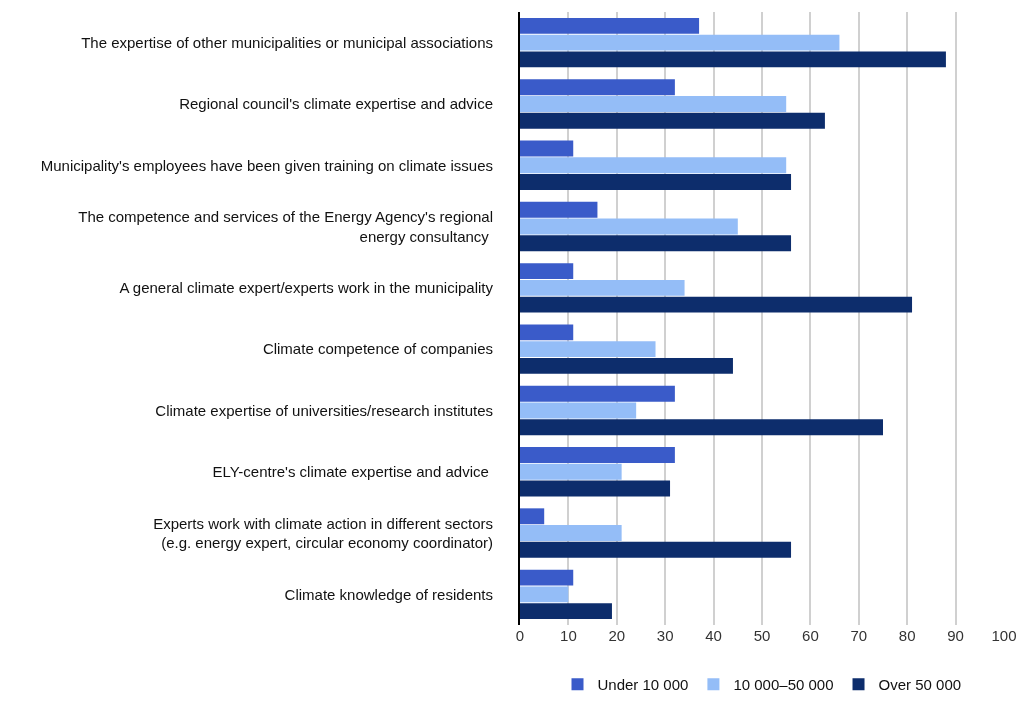  I want to click on x-tick-label: 100, so click(1004, 635).